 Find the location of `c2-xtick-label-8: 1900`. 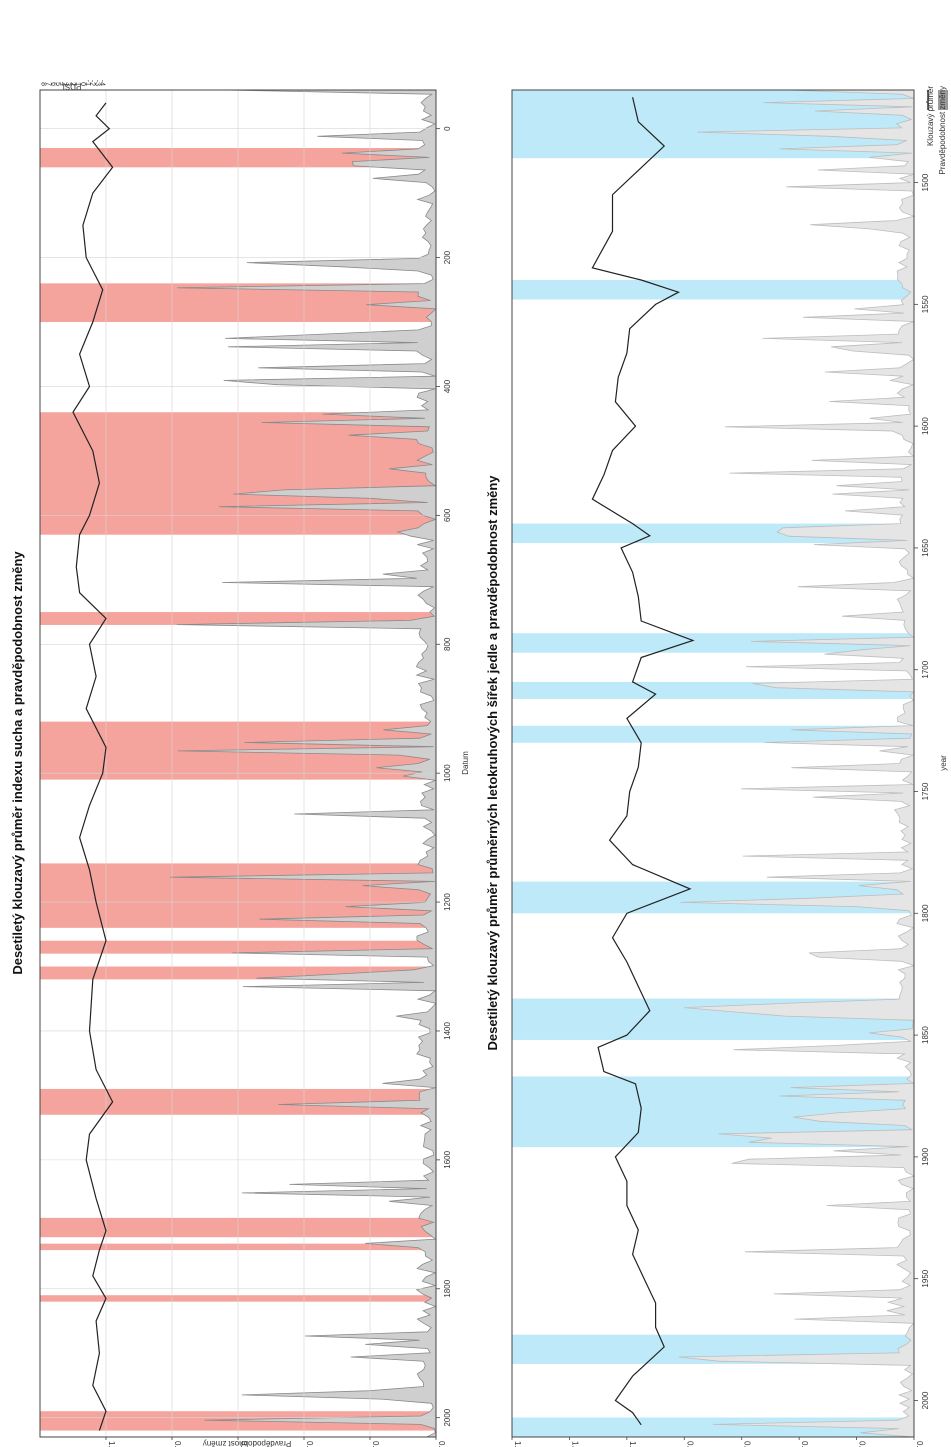

c2-xtick-label-8: 1900 is located at coordinates (925, 1156).